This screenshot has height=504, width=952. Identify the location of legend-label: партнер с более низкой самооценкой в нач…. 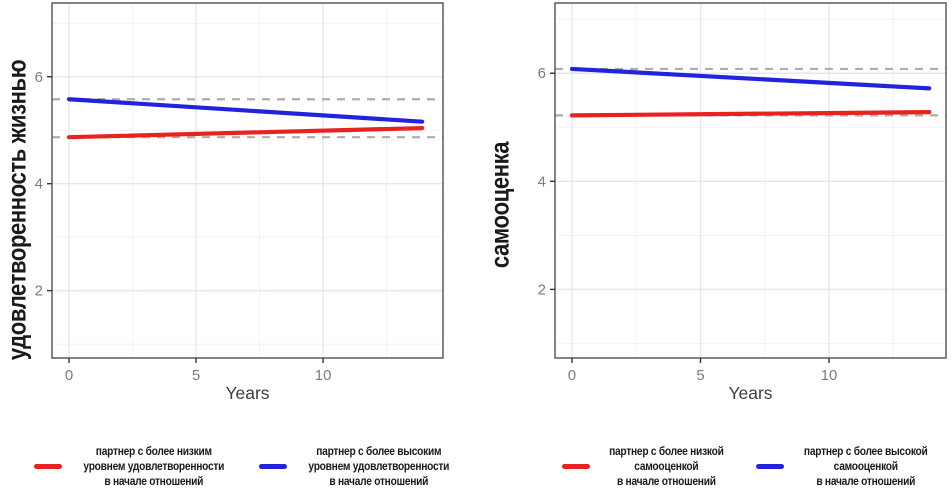
(667, 465).